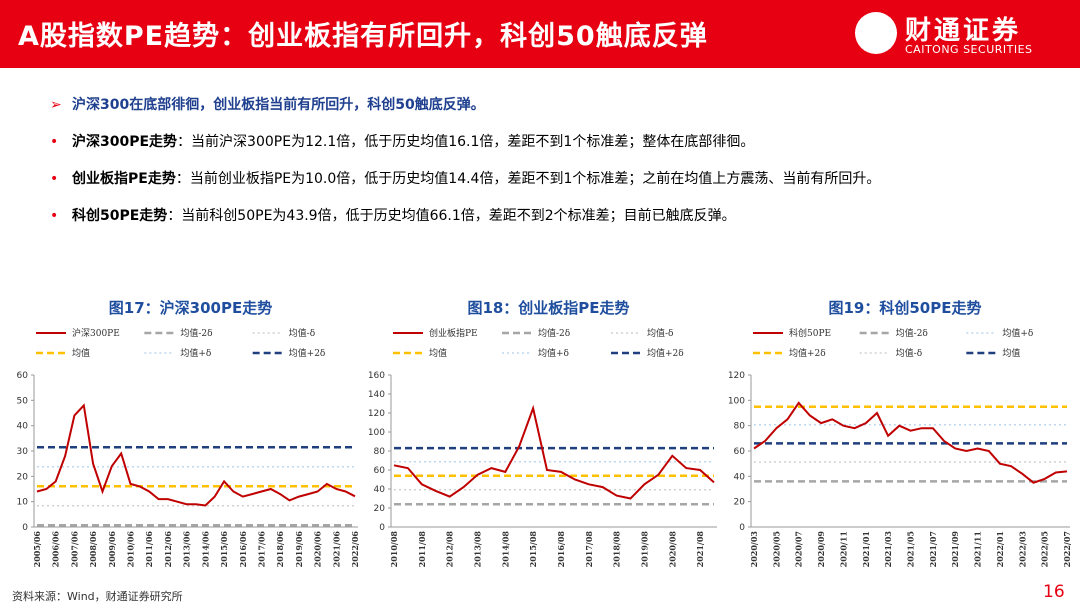  Describe the element at coordinates (190, 308) in the screenshot. I see `chart-title: 图17：沪深300PE走势` at that location.